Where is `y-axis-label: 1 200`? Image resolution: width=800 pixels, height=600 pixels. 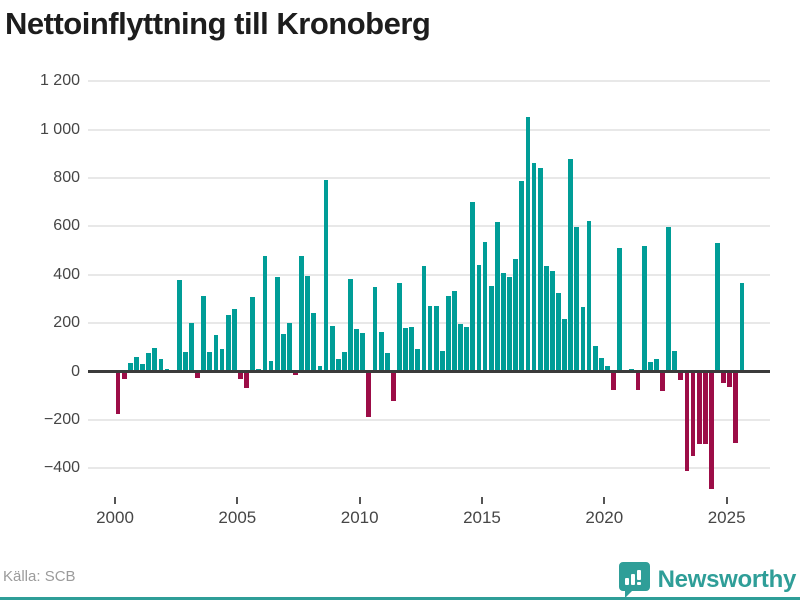 y-axis-label: 1 200 is located at coordinates (59, 81).